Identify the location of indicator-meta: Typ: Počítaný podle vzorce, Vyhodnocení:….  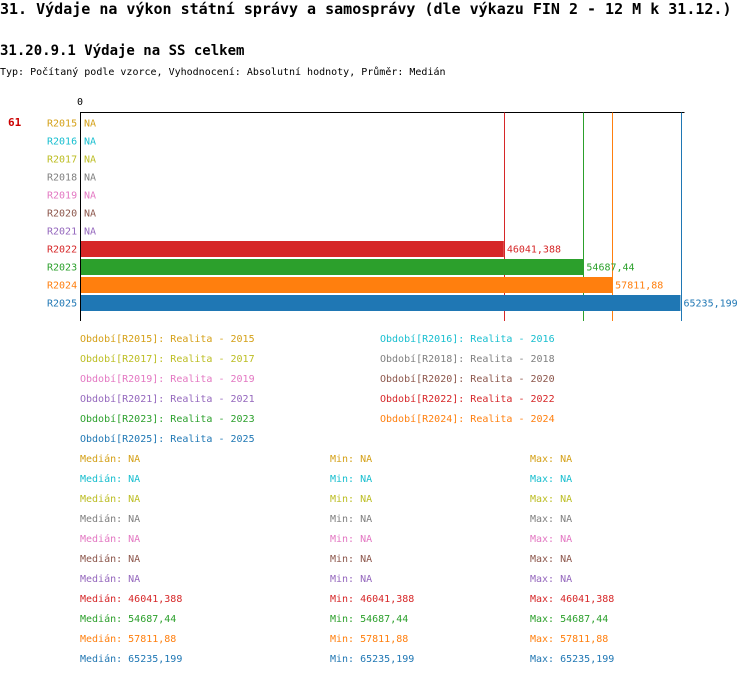
(223, 72).